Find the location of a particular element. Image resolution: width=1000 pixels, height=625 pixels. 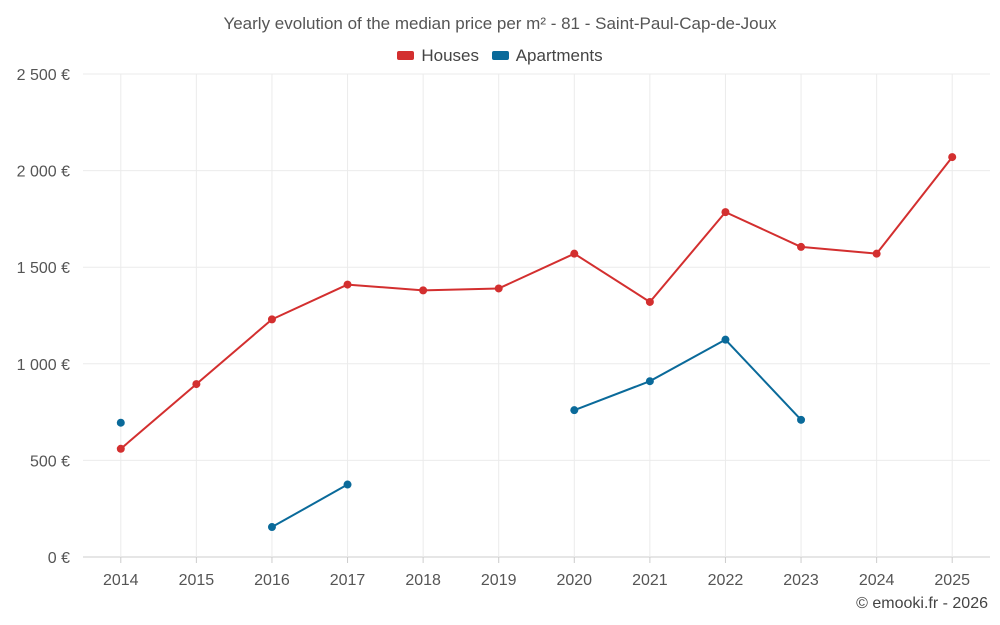

data-point-apartments-2020 is located at coordinates (574, 410).